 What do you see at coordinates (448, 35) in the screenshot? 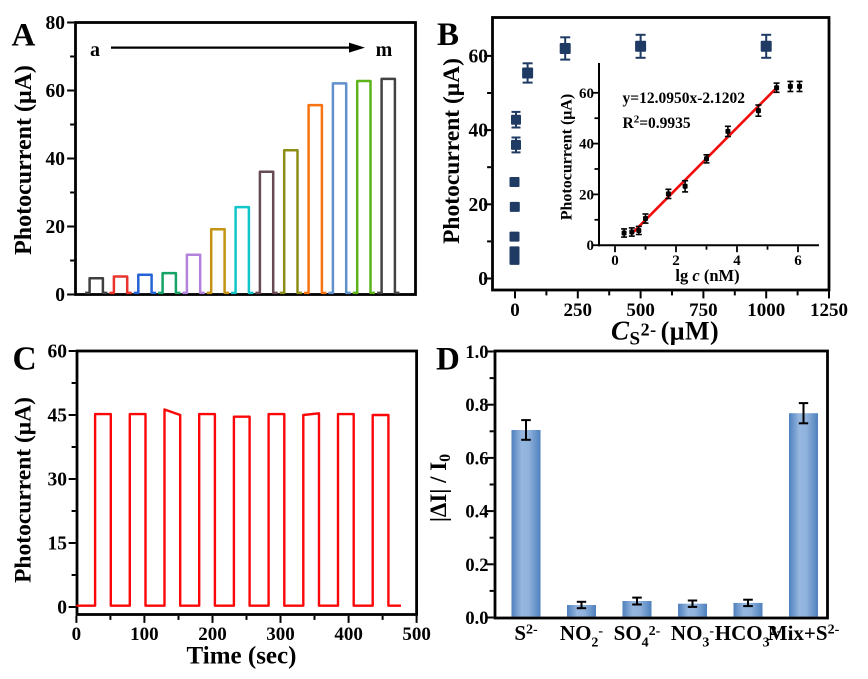
I see `svg-text: B` at bounding box center [448, 35].